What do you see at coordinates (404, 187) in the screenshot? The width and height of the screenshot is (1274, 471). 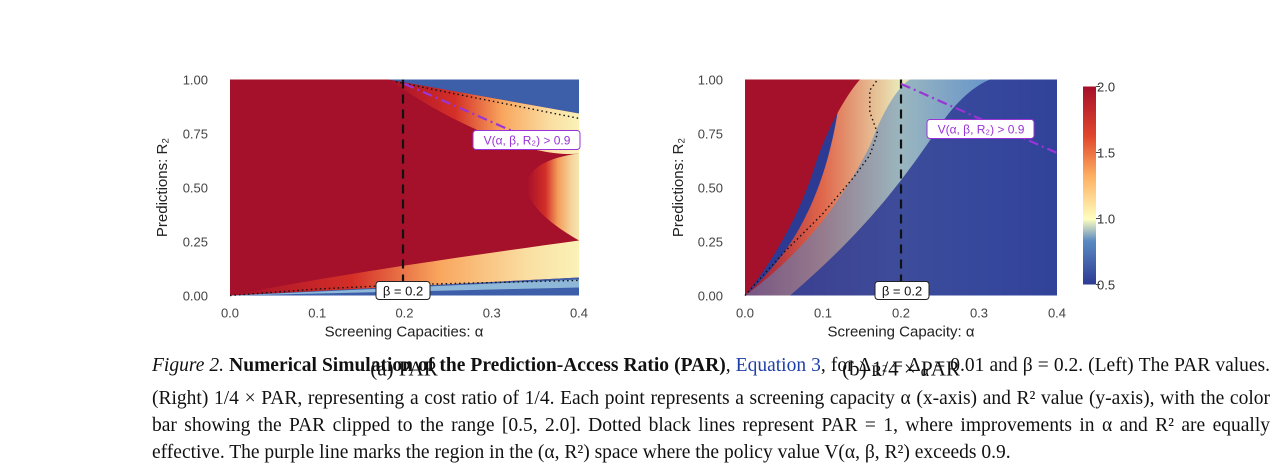 I see `panel-a-heatmap` at bounding box center [404, 187].